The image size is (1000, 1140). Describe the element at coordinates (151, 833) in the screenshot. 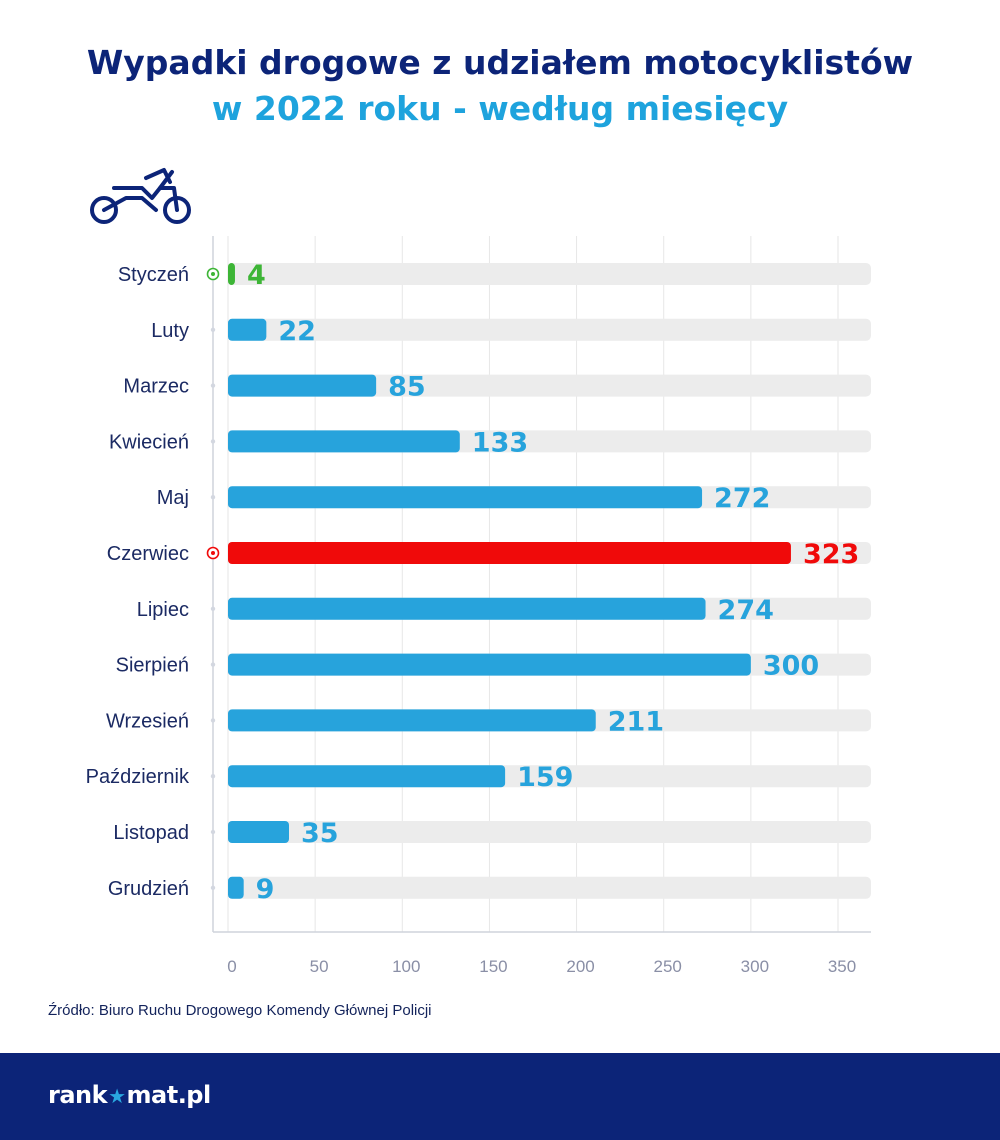

I see `category-label: Listopad` at that location.